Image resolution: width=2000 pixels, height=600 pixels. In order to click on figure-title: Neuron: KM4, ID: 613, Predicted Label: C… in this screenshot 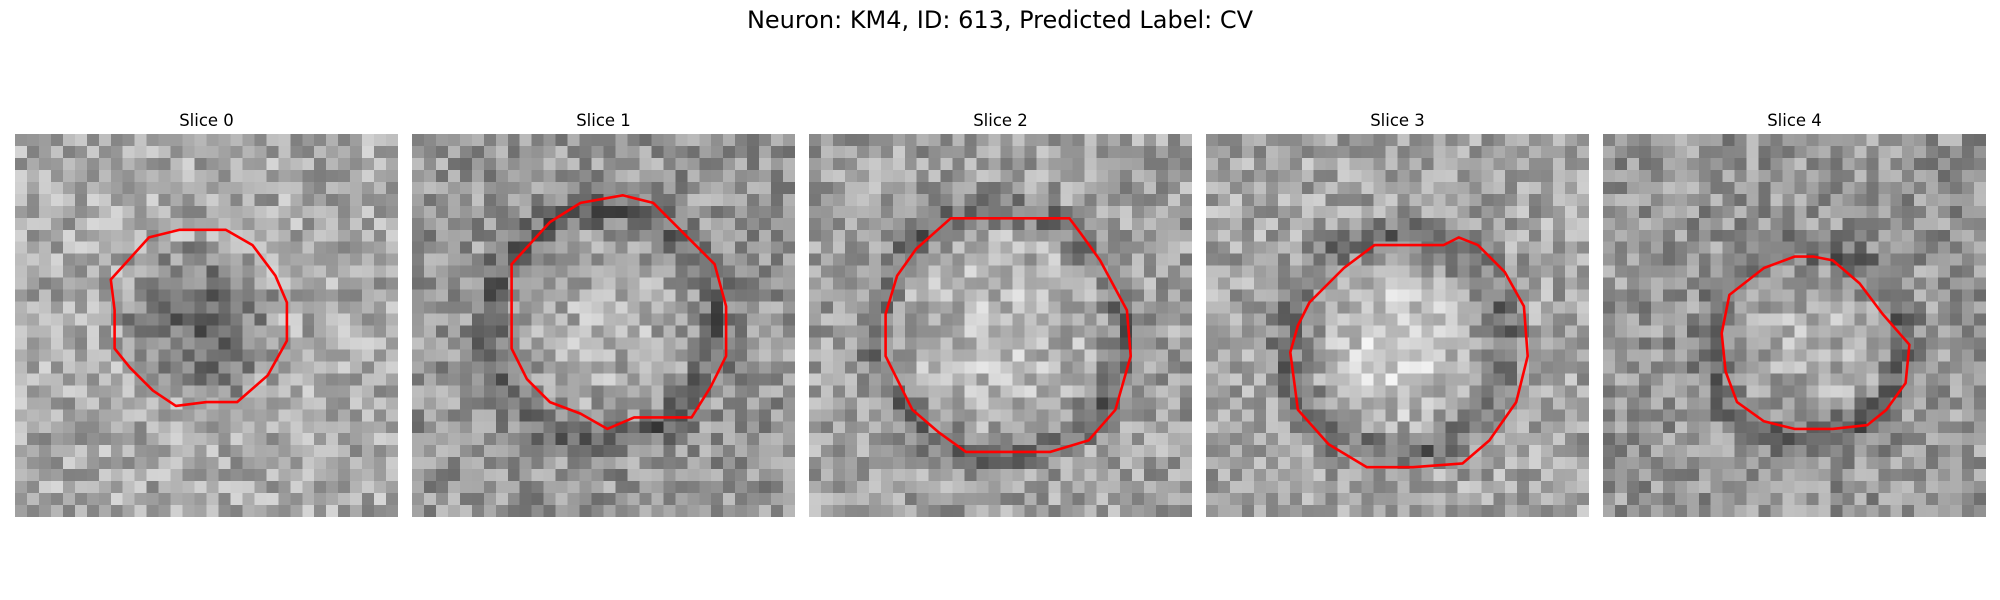, I will do `click(1000, 20)`.